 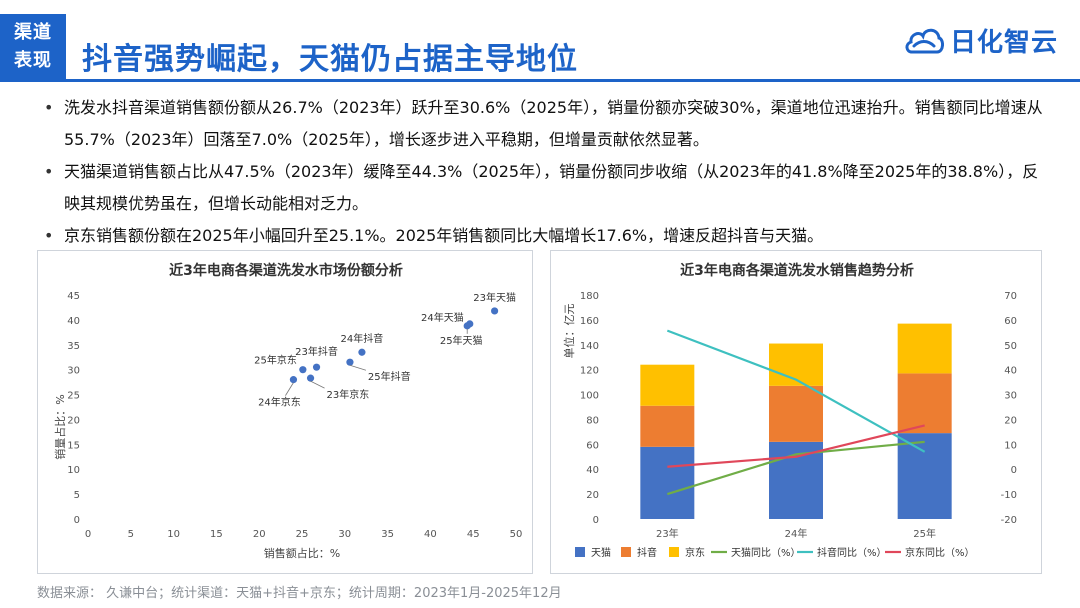 I want to click on point-label: 25年京东, so click(x=275, y=360).